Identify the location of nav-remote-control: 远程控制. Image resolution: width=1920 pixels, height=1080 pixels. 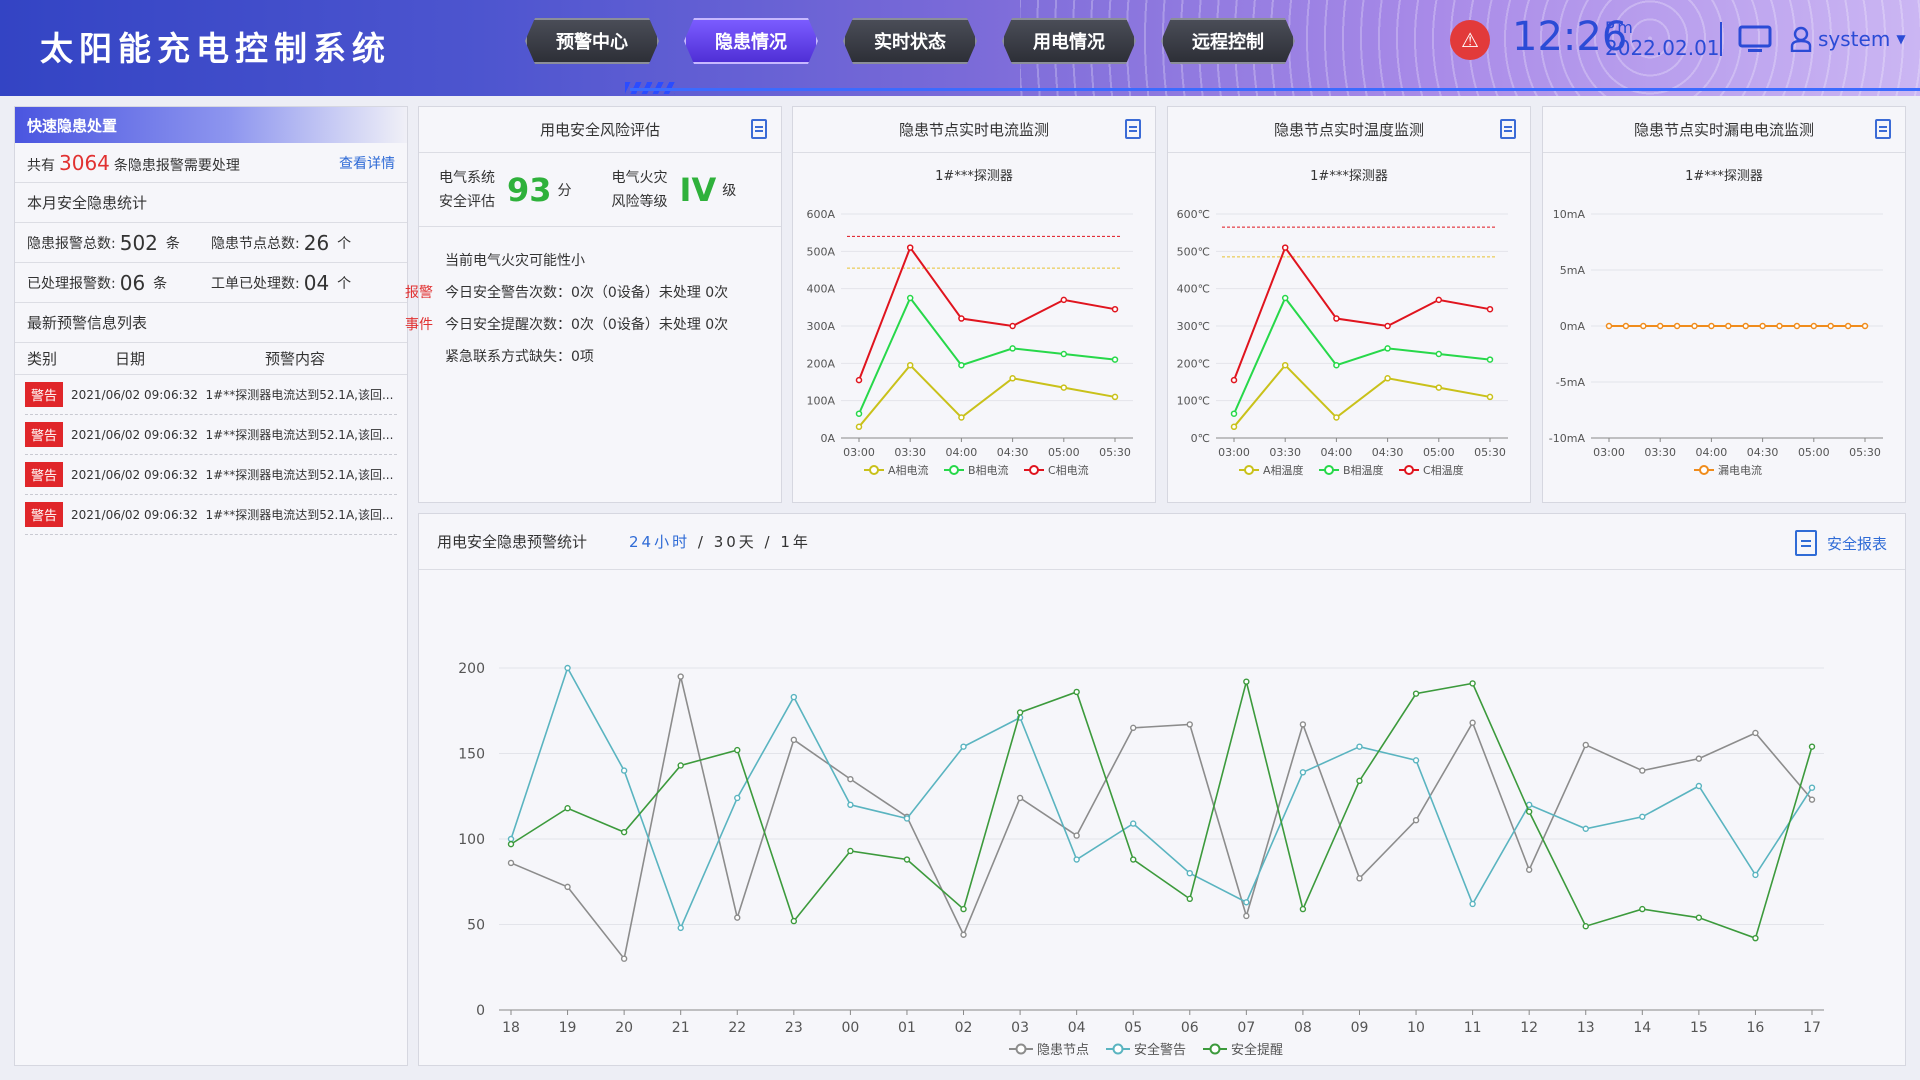
(1228, 41).